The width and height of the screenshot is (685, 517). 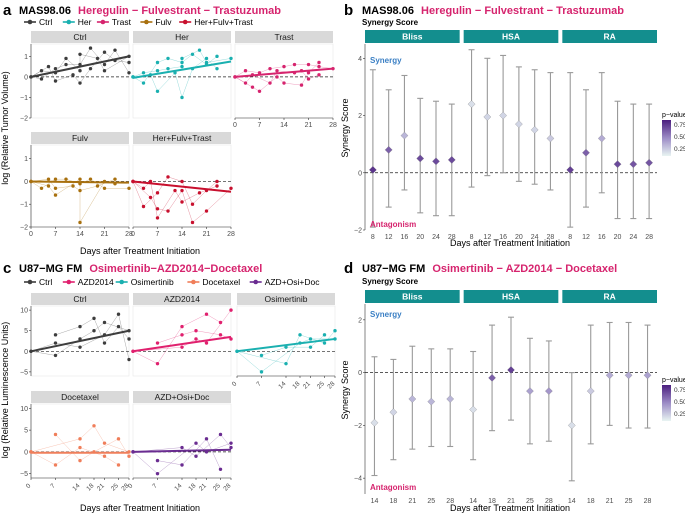 What do you see at coordinates (679, 402) in the screenshot?
I see `pvalue-legend-tick: 0.50` at bounding box center [679, 402].